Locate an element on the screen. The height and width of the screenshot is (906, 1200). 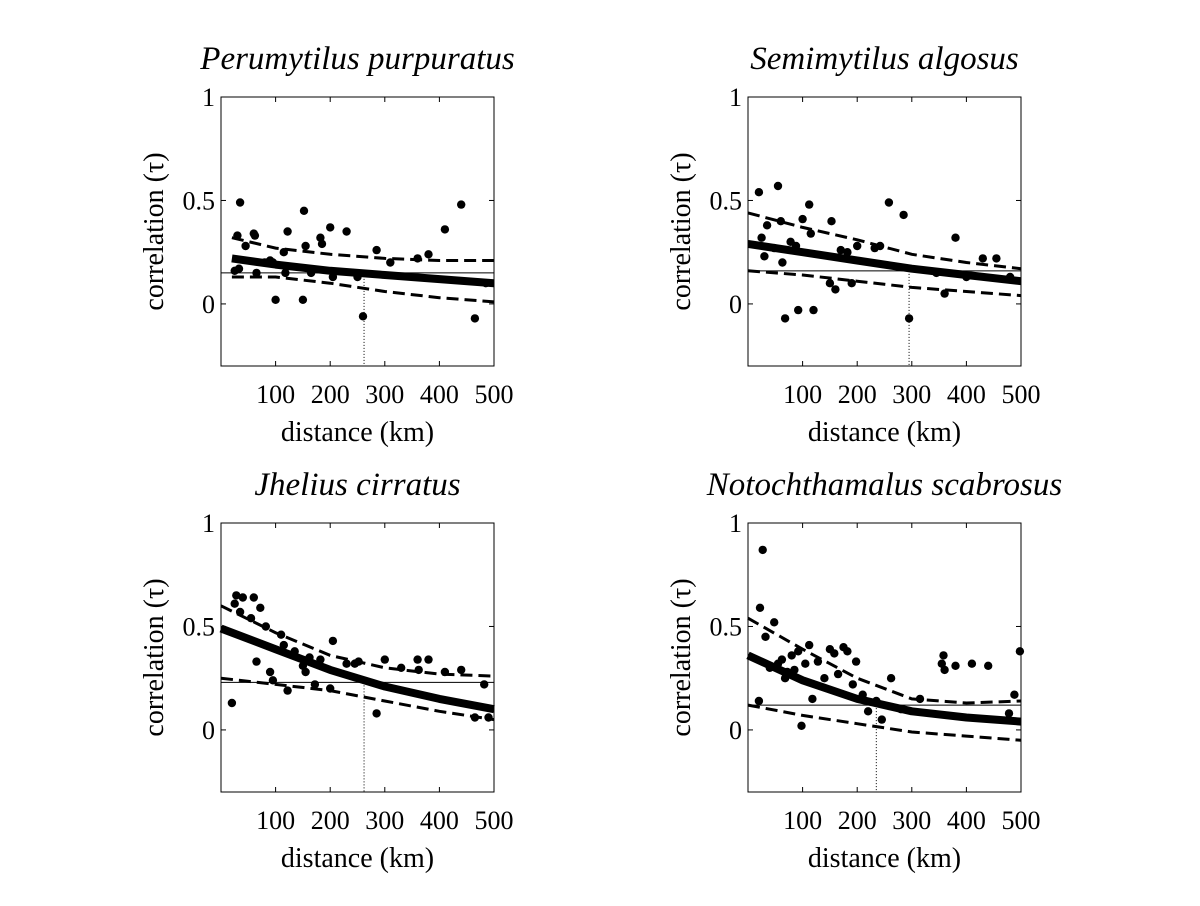
panel-title: Perumytilus purpuratus is located at coordinates (356, 59).